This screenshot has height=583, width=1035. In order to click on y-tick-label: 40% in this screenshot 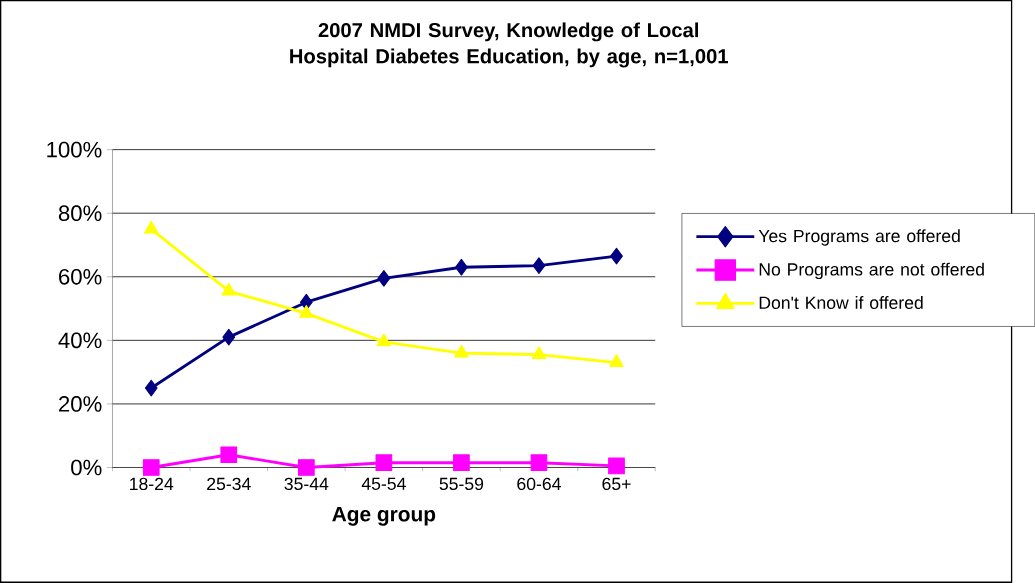, I will do `click(80, 340)`.